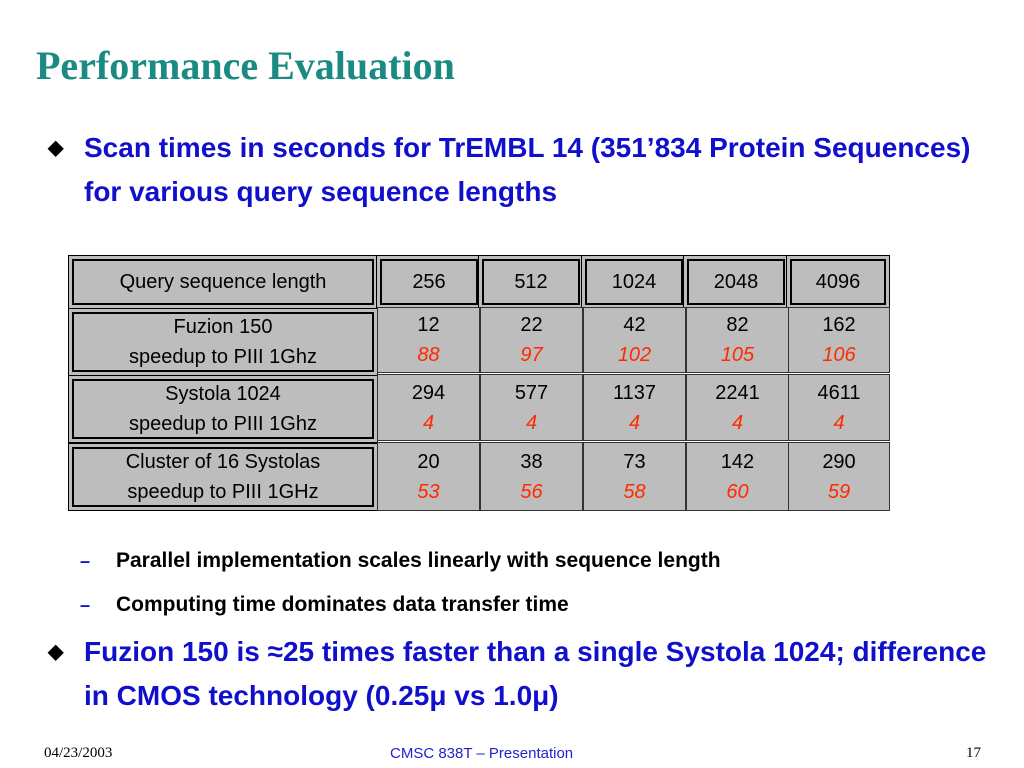  What do you see at coordinates (428, 325) in the screenshot?
I see `time-value: 12` at bounding box center [428, 325].